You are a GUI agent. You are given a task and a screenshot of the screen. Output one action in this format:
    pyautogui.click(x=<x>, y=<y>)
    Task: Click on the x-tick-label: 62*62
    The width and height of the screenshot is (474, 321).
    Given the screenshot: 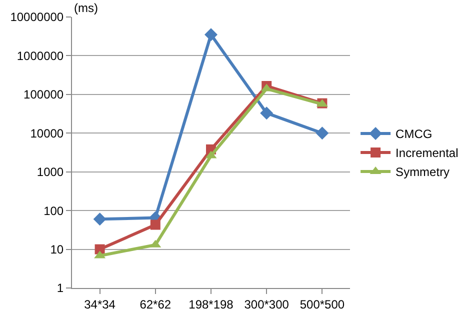 What is the action you would take?
    pyautogui.click(x=156, y=304)
    